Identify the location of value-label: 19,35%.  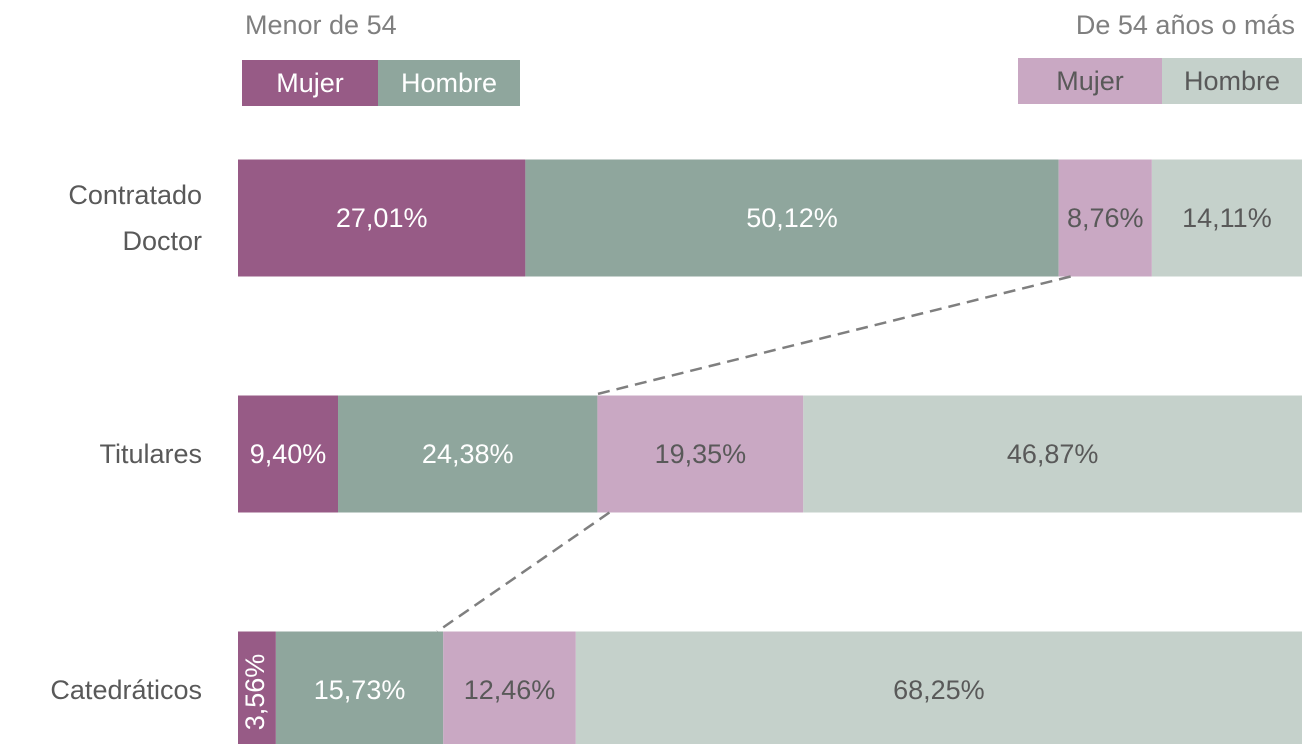
(701, 454).